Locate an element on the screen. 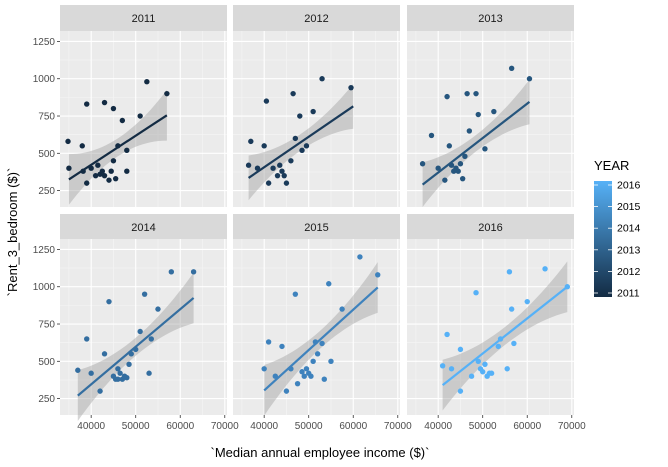 This screenshot has width=668, height=467. x-axis-title: `Median annual employee income ($)` is located at coordinates (320, 452).